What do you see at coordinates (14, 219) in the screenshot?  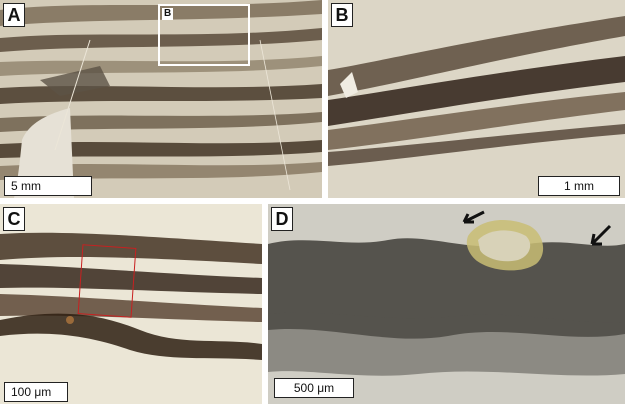 I see `panel-c-label: C` at bounding box center [14, 219].